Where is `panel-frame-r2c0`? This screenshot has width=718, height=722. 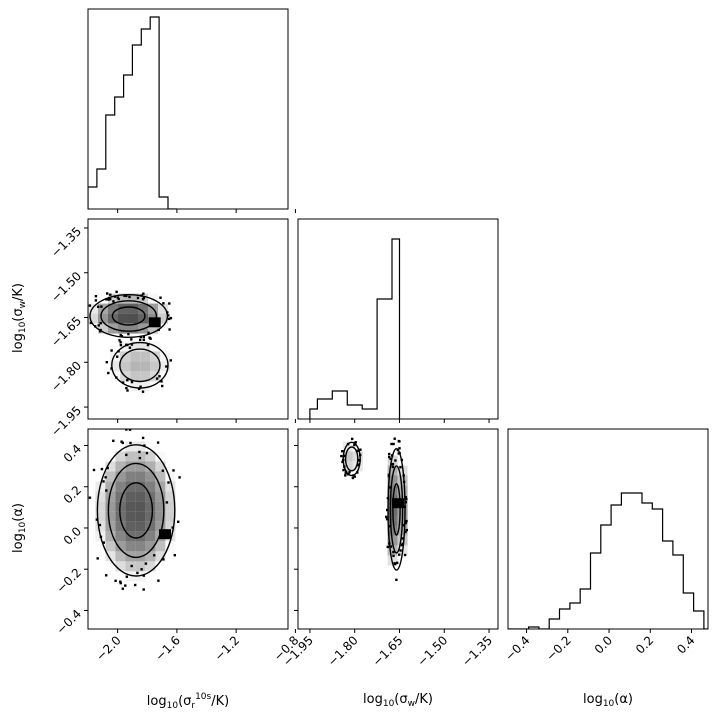
panel-frame-r2c0 is located at coordinates (188, 529).